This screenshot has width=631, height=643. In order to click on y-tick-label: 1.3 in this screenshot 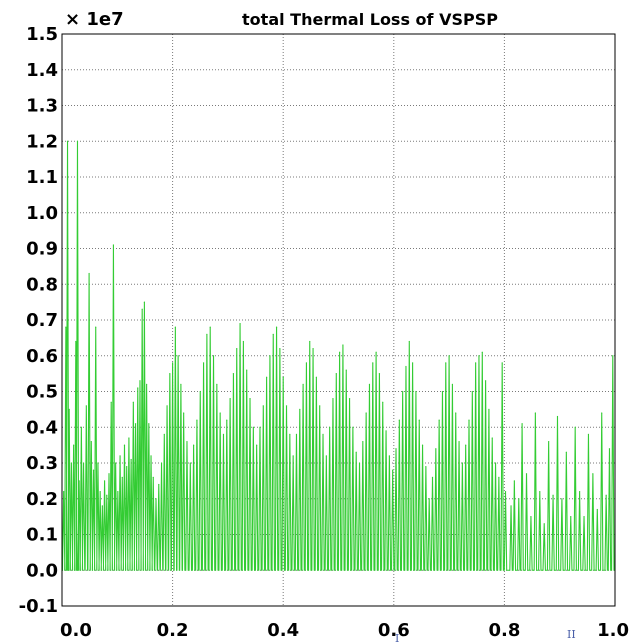, I will do `click(42, 106)`.